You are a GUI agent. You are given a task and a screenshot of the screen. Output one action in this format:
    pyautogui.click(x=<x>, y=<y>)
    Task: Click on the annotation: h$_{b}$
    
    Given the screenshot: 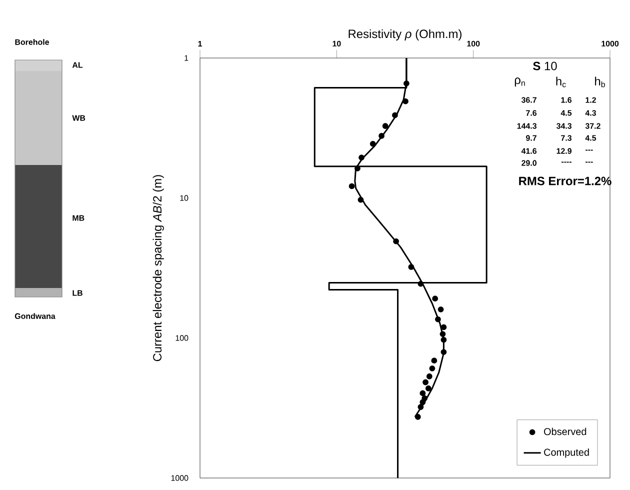 What is the action you would take?
    pyautogui.click(x=600, y=82)
    